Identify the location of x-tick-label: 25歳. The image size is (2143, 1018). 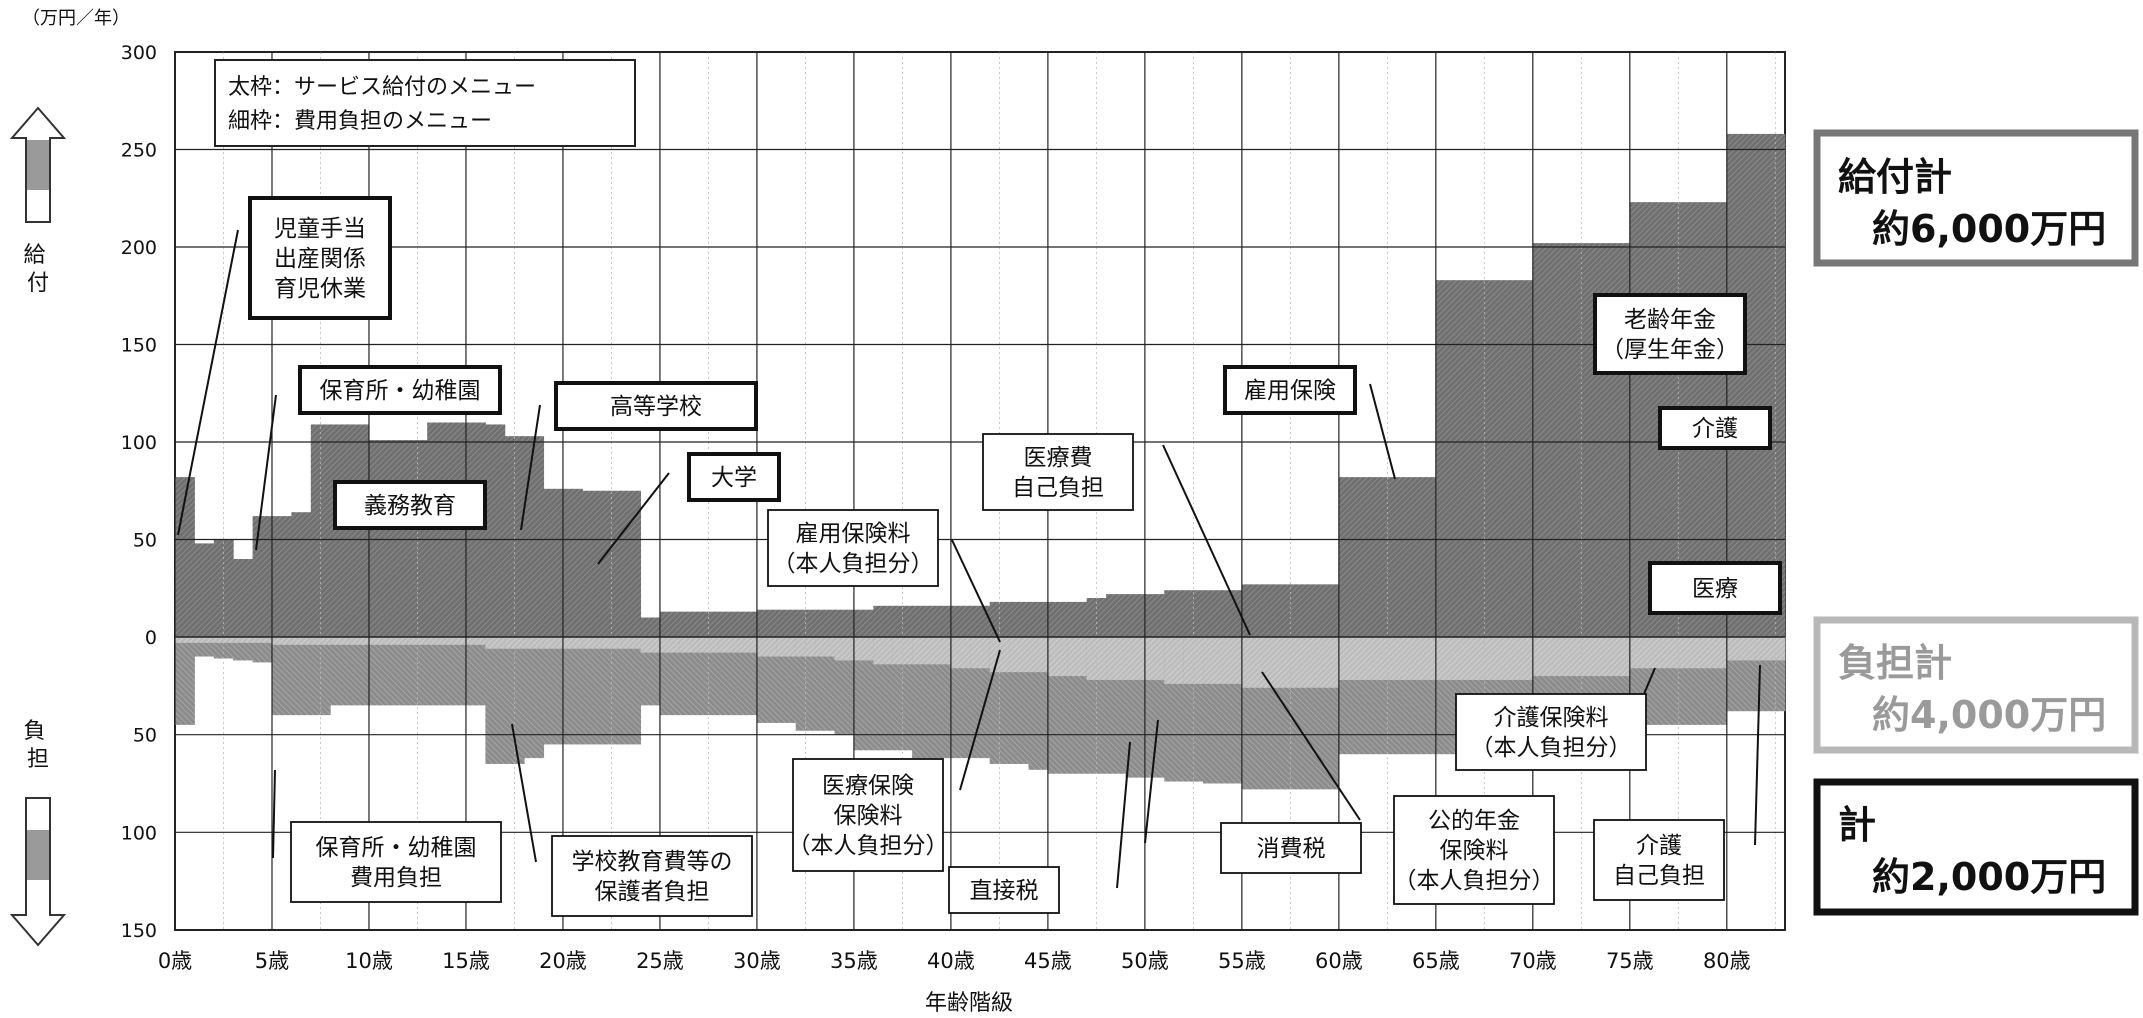
(660, 961).